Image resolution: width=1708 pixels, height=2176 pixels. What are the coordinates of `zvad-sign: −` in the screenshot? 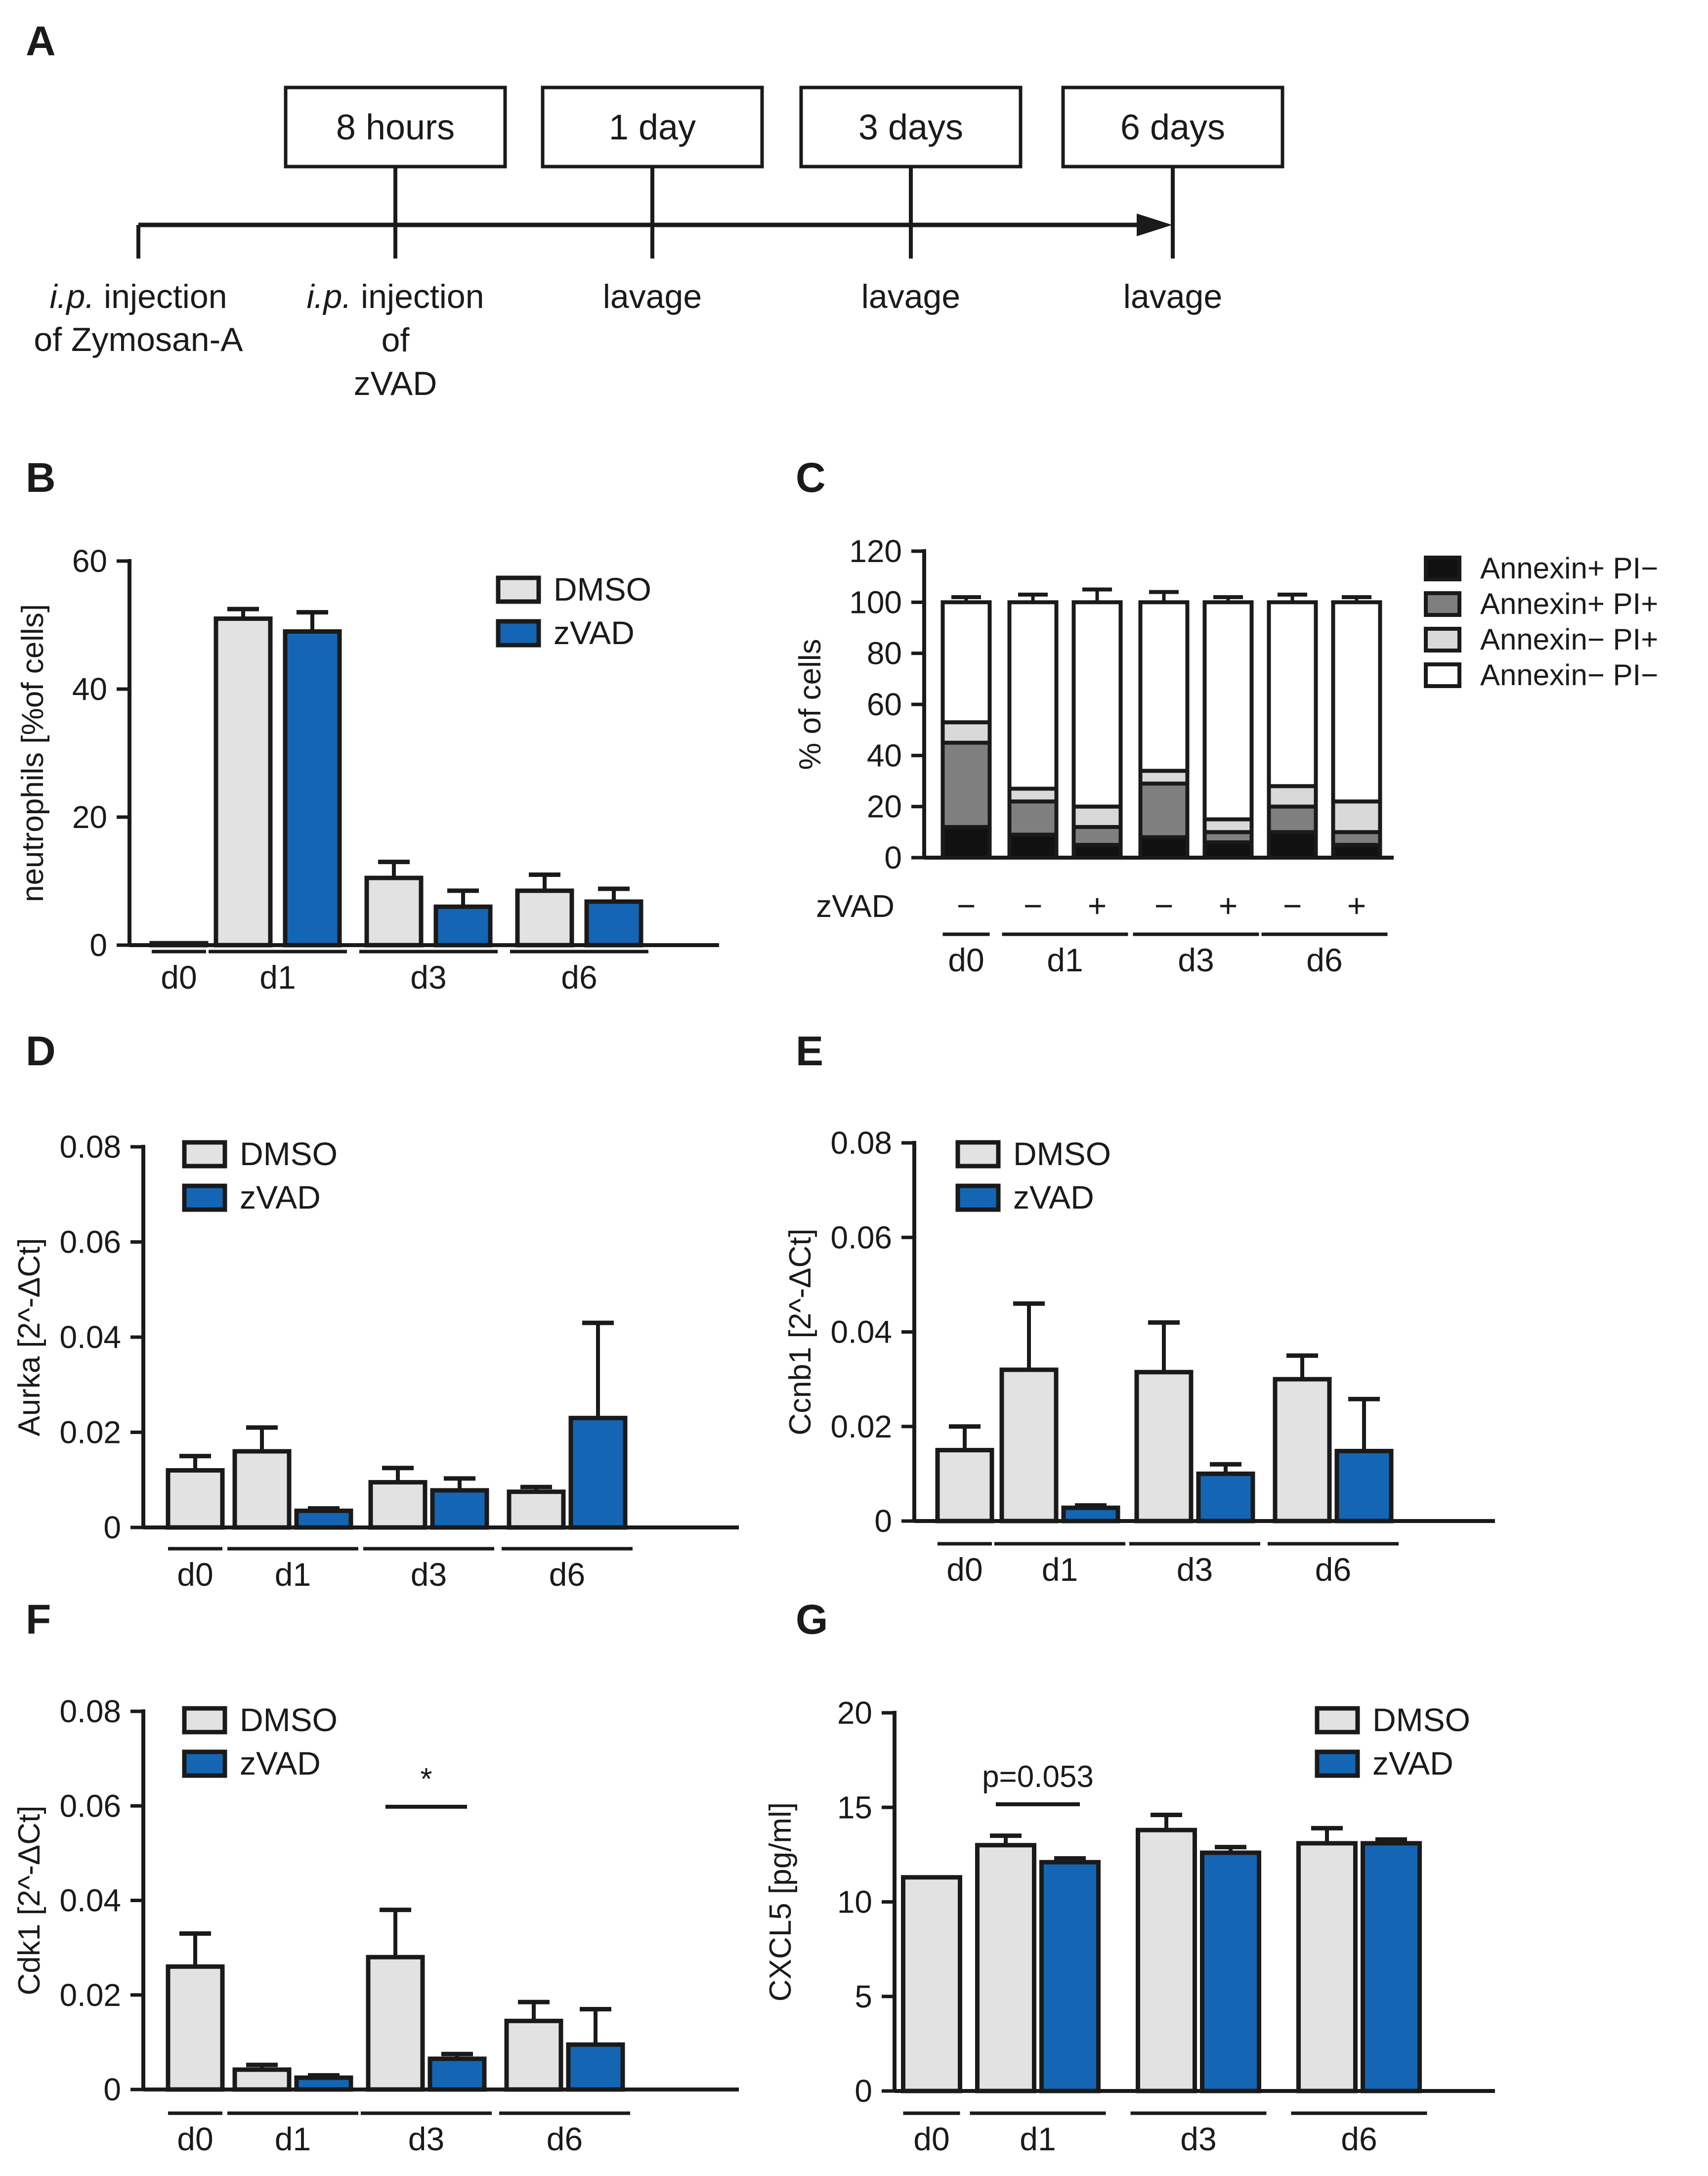 It's located at (1164, 905).